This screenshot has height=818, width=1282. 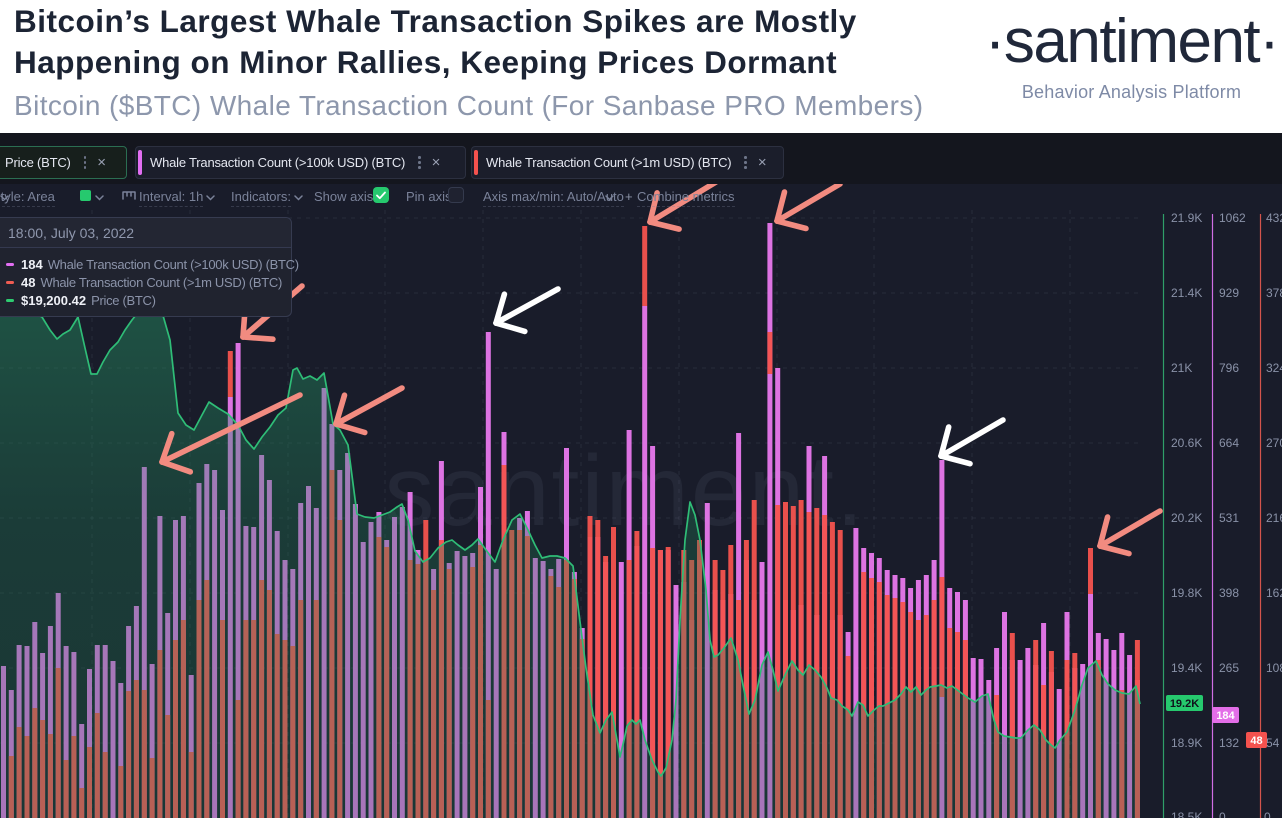 I want to click on svg-text: 20.6K, so click(x=1186, y=443).